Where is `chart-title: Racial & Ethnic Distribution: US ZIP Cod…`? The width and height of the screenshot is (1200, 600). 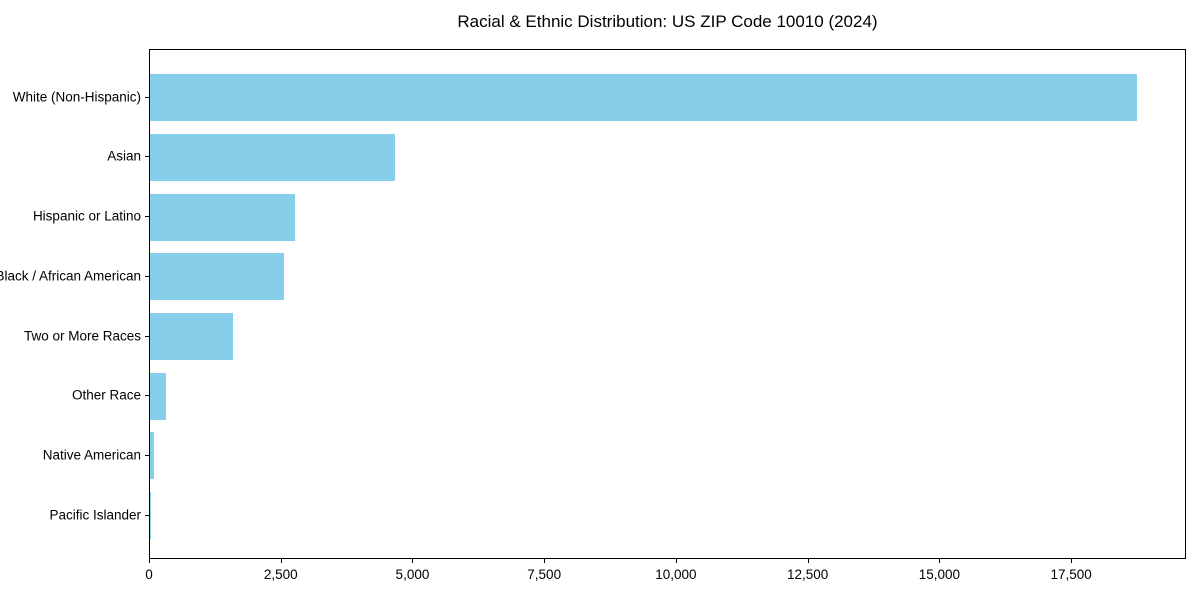
chart-title: Racial & Ethnic Distribution: US ZIP Cod… is located at coordinates (667, 21).